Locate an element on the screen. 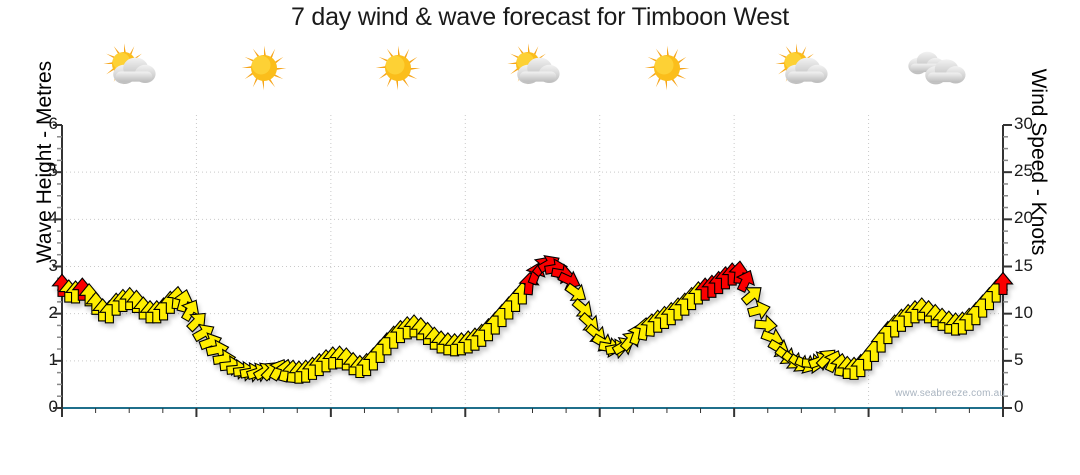 The width and height of the screenshot is (1080, 475). day-header-monday is located at coordinates (667, 64).